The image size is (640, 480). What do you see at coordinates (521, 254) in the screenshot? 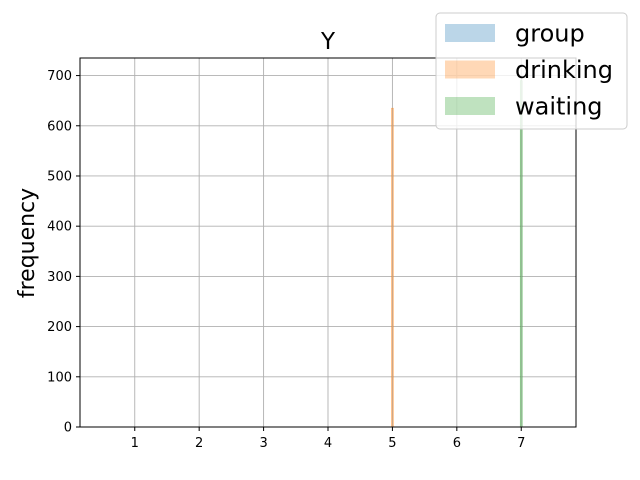
I see `bar-waiting` at bounding box center [521, 254].